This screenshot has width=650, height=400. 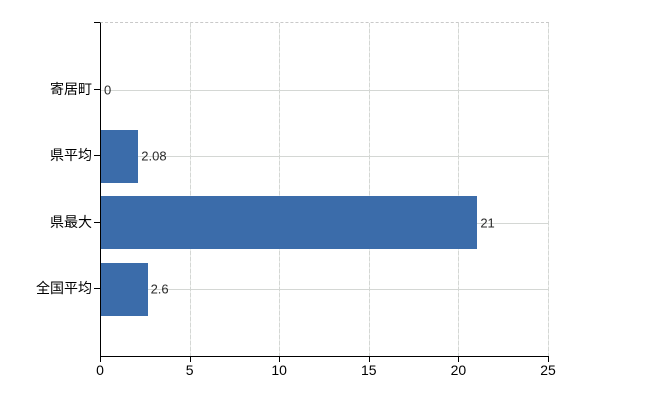 I want to click on x-axis-tick-label: 15, so click(x=369, y=370).